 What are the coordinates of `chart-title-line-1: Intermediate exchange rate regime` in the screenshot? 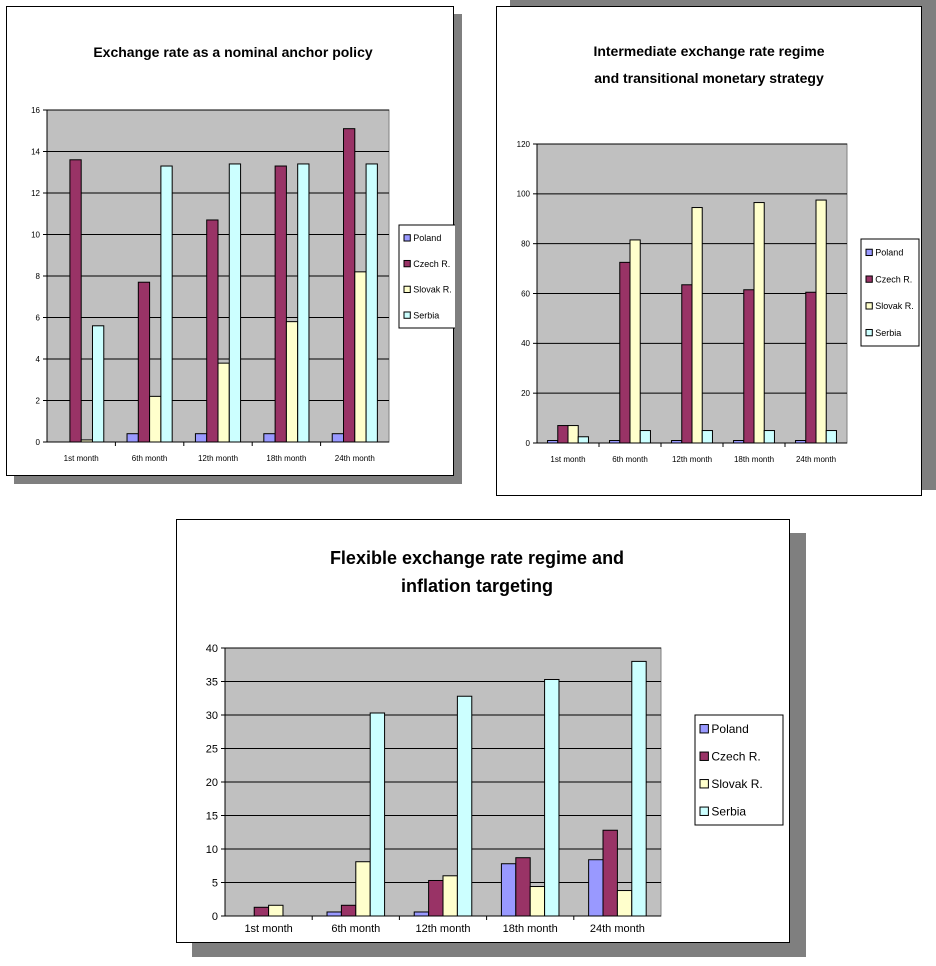 It's located at (708, 51).